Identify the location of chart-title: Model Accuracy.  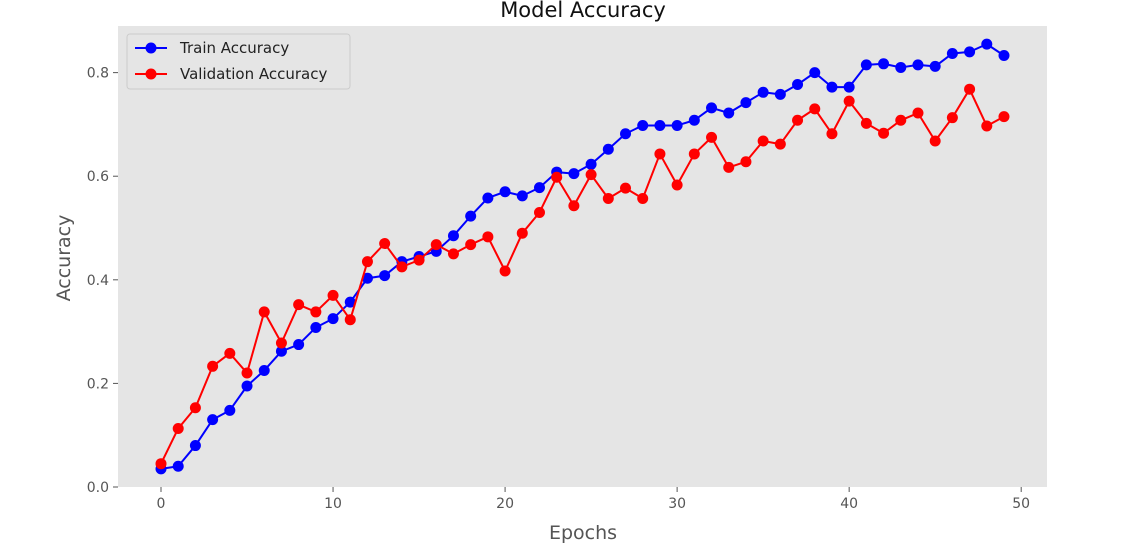
(583, 11).